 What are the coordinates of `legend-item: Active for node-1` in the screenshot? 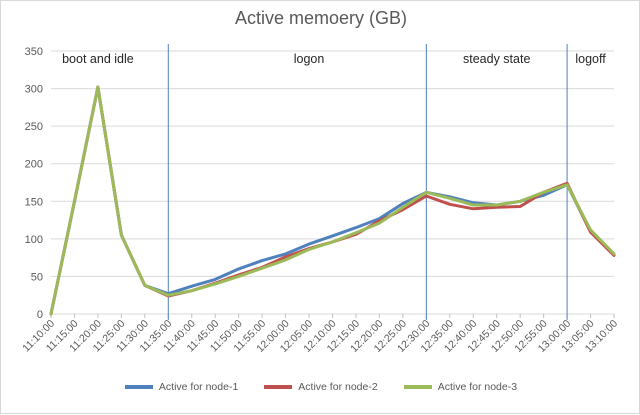 It's located at (181, 387).